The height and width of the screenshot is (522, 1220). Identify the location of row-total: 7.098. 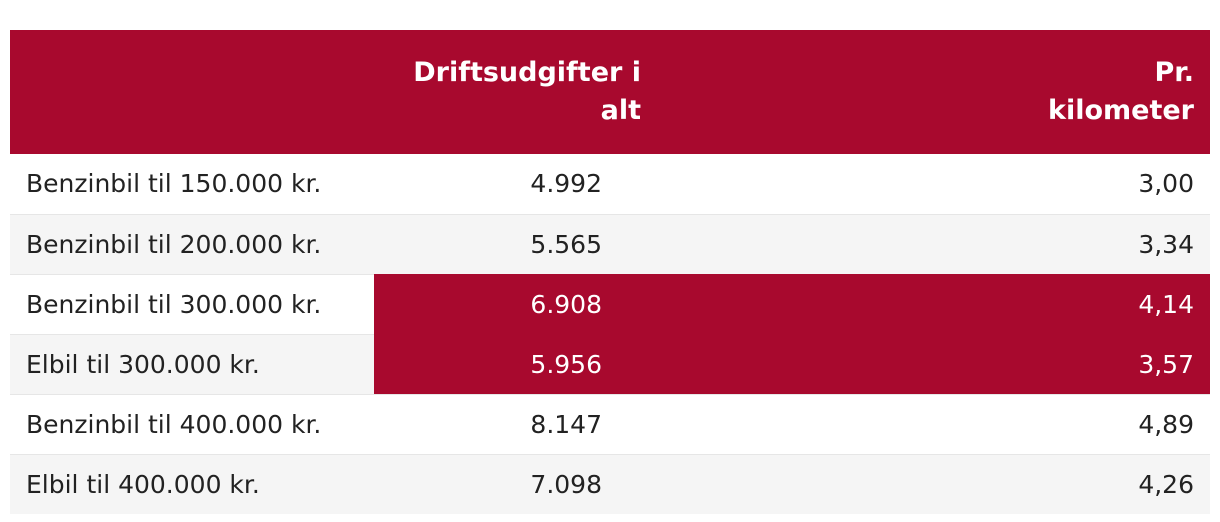
(643, 483).